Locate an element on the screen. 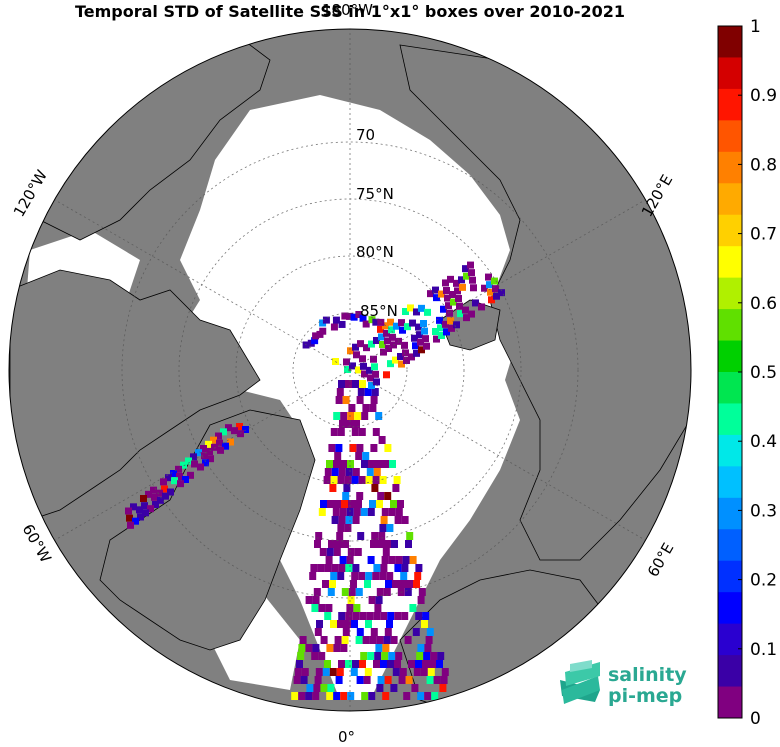 This screenshot has width=780, height=747. canadian-archipelago is located at coordinates (135, 395).